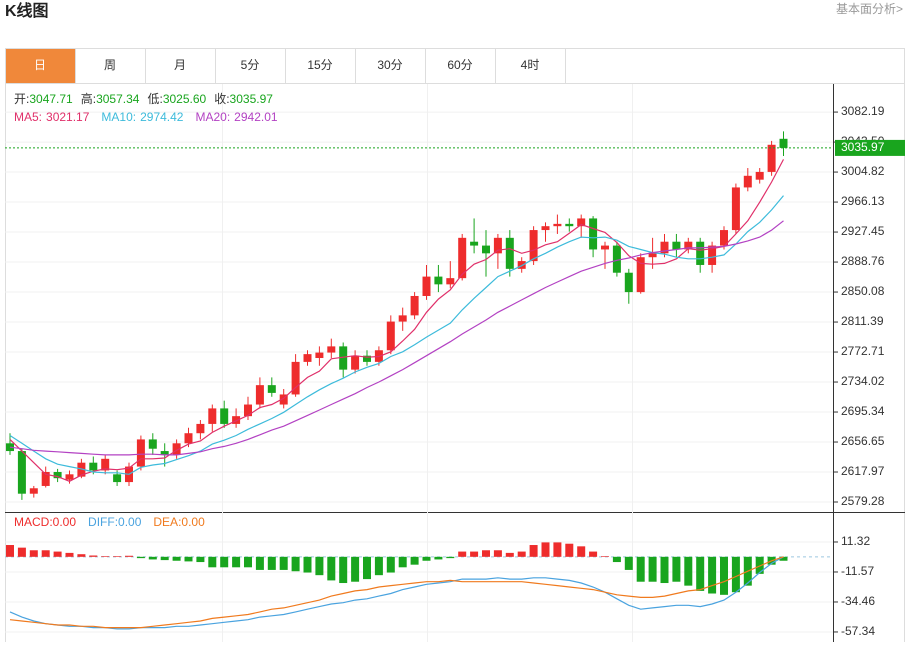 Image resolution: width=910 pixels, height=647 pixels. What do you see at coordinates (185, 99) in the screenshot?
I see `ohlc-value: 3025.60` at bounding box center [185, 99].